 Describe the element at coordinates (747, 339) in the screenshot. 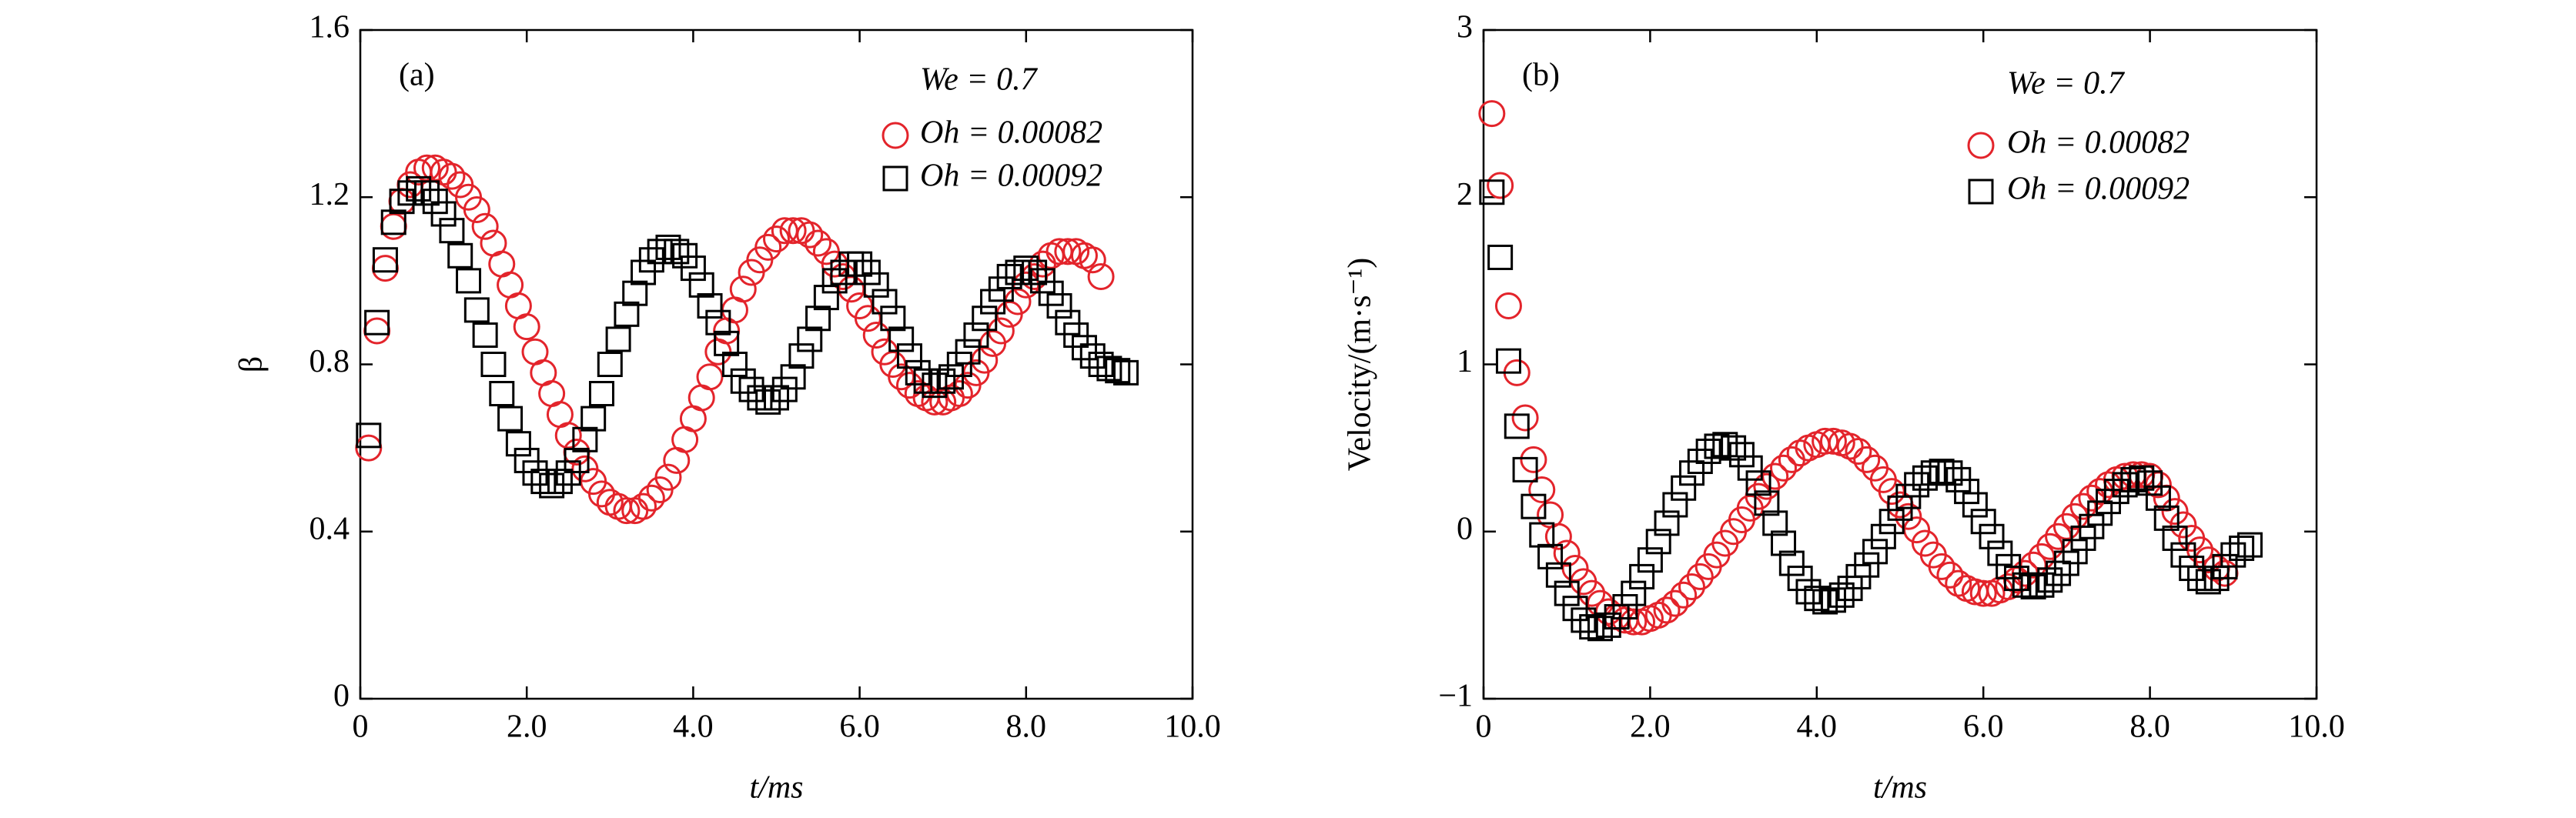

I see `data-points` at that location.